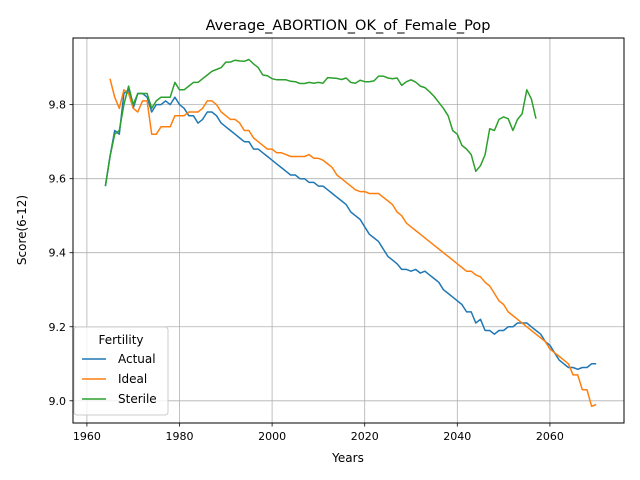 This screenshot has width=640, height=480. I want to click on x-axis-ticks: 1960 1980 2000 2020 2040 2060, so click(318, 433).